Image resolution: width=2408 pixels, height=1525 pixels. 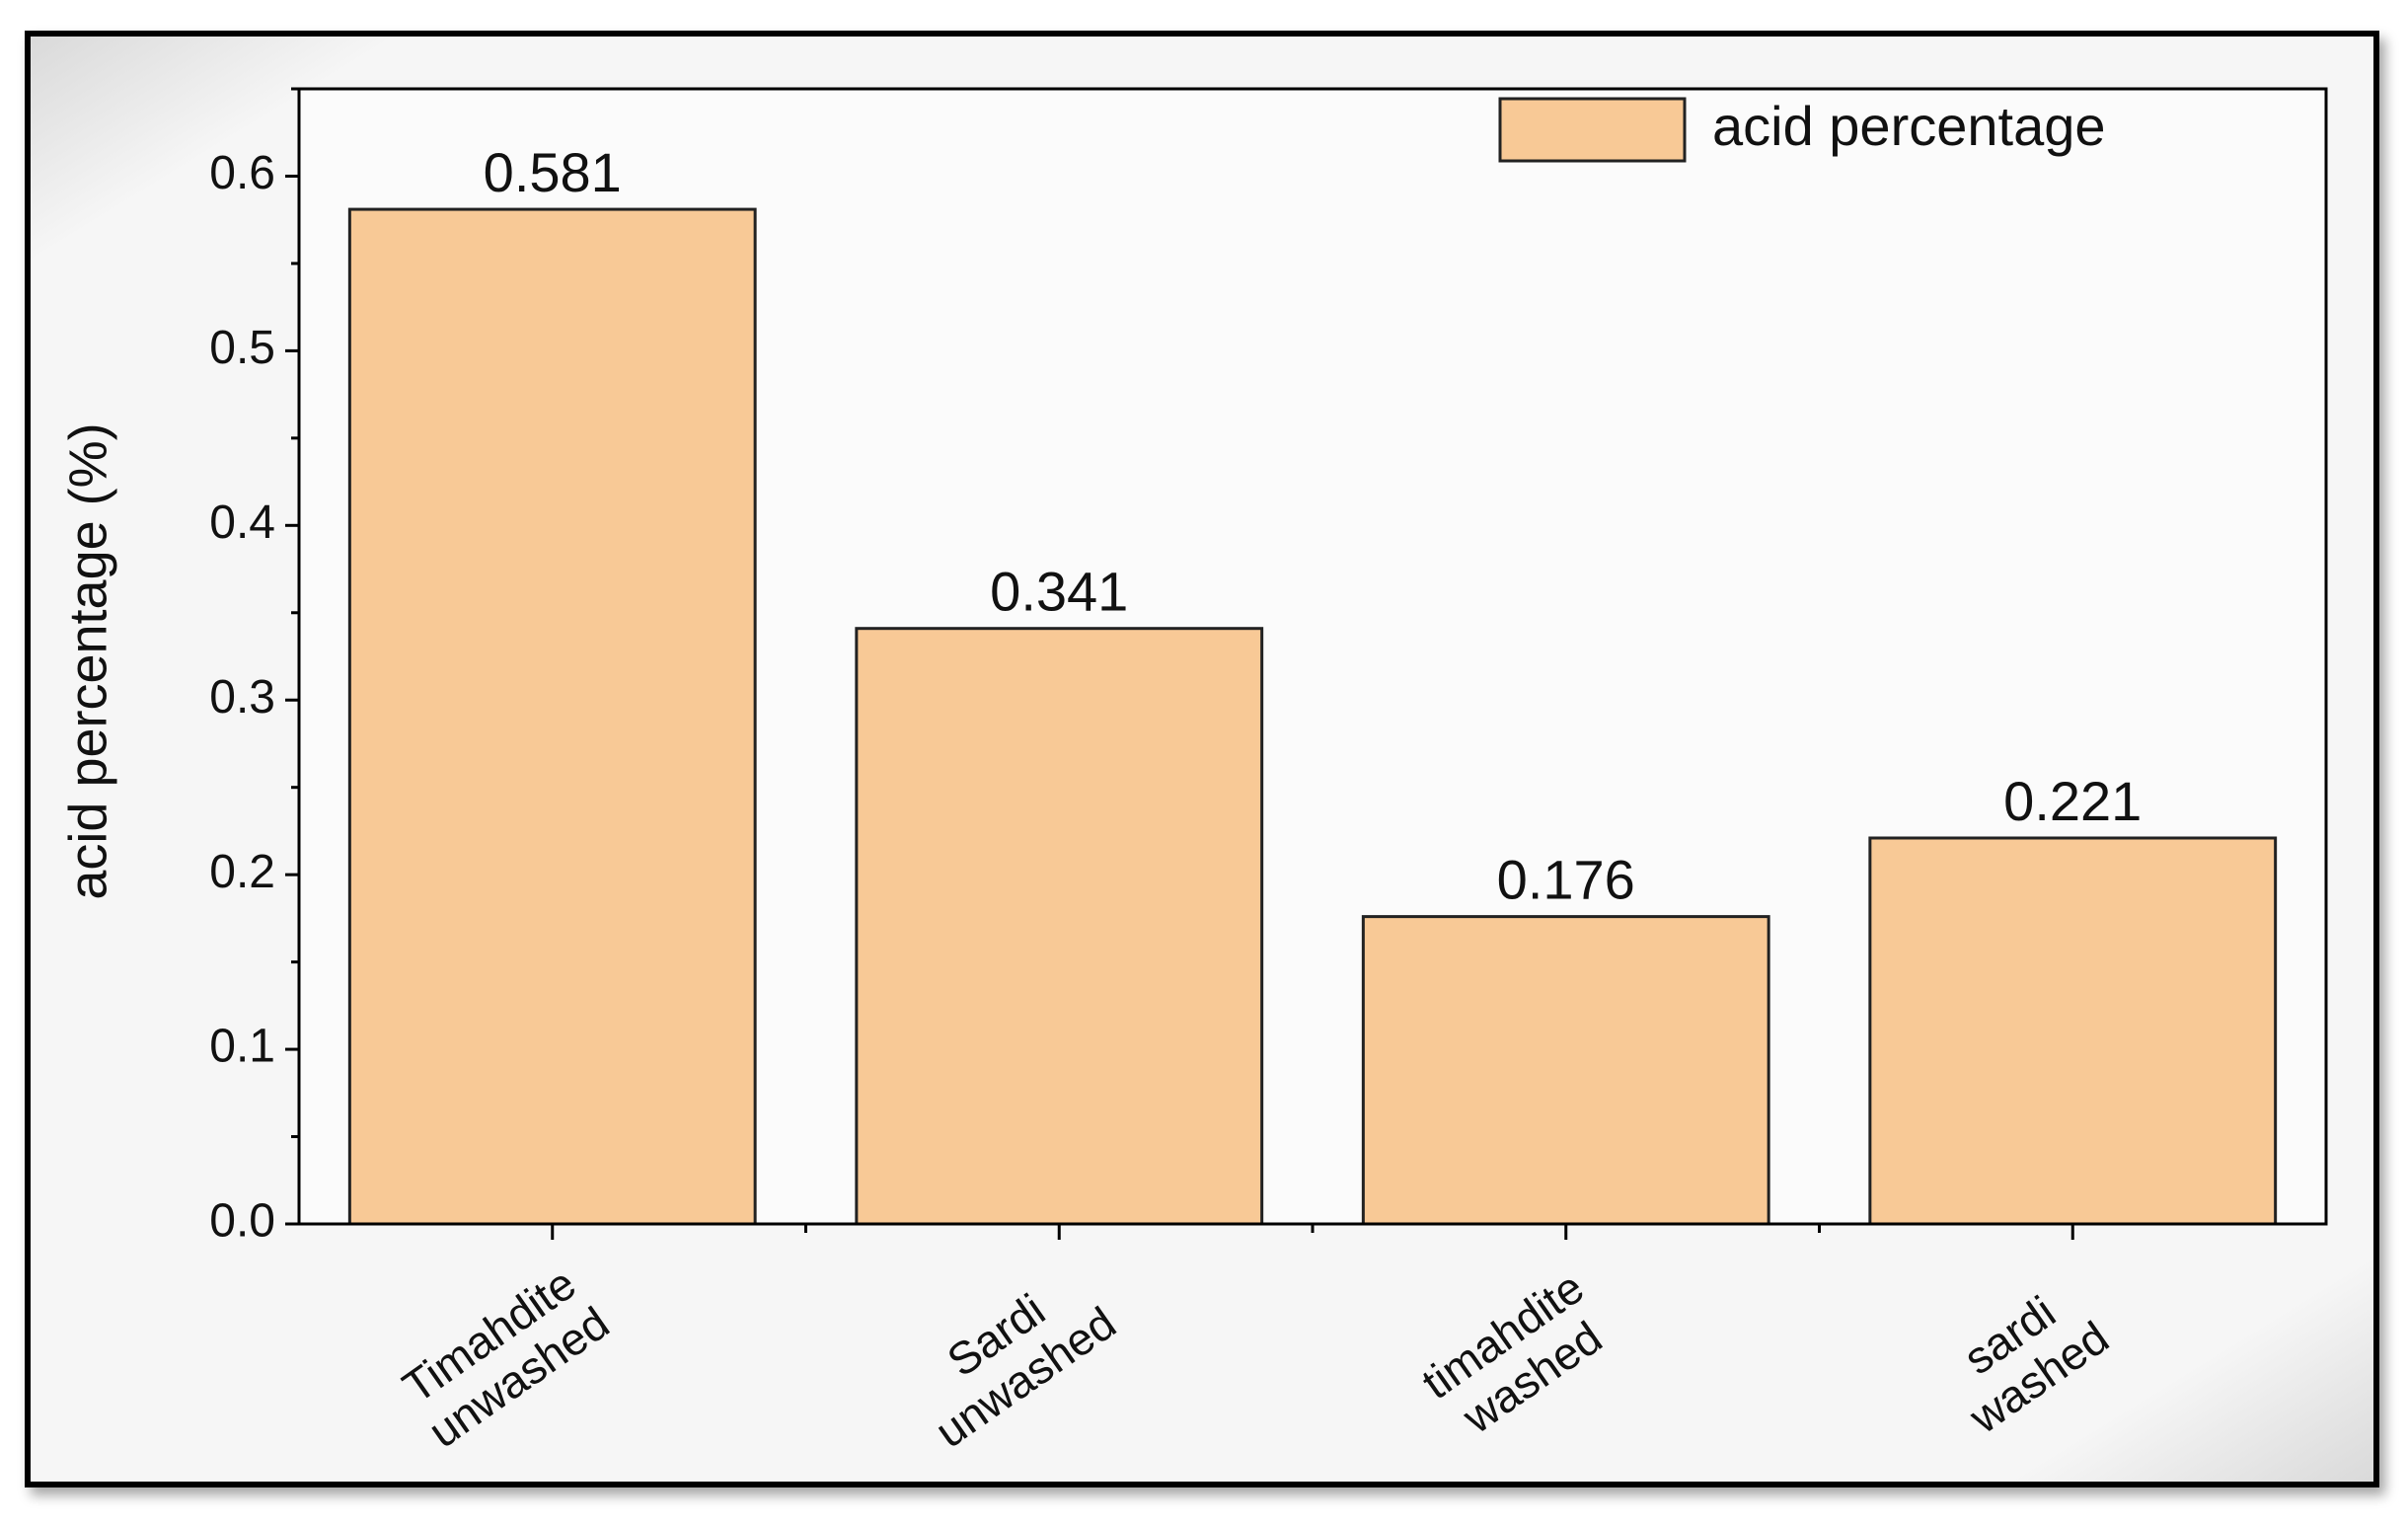 What do you see at coordinates (1566, 880) in the screenshot?
I see `value-label: 0.176` at bounding box center [1566, 880].